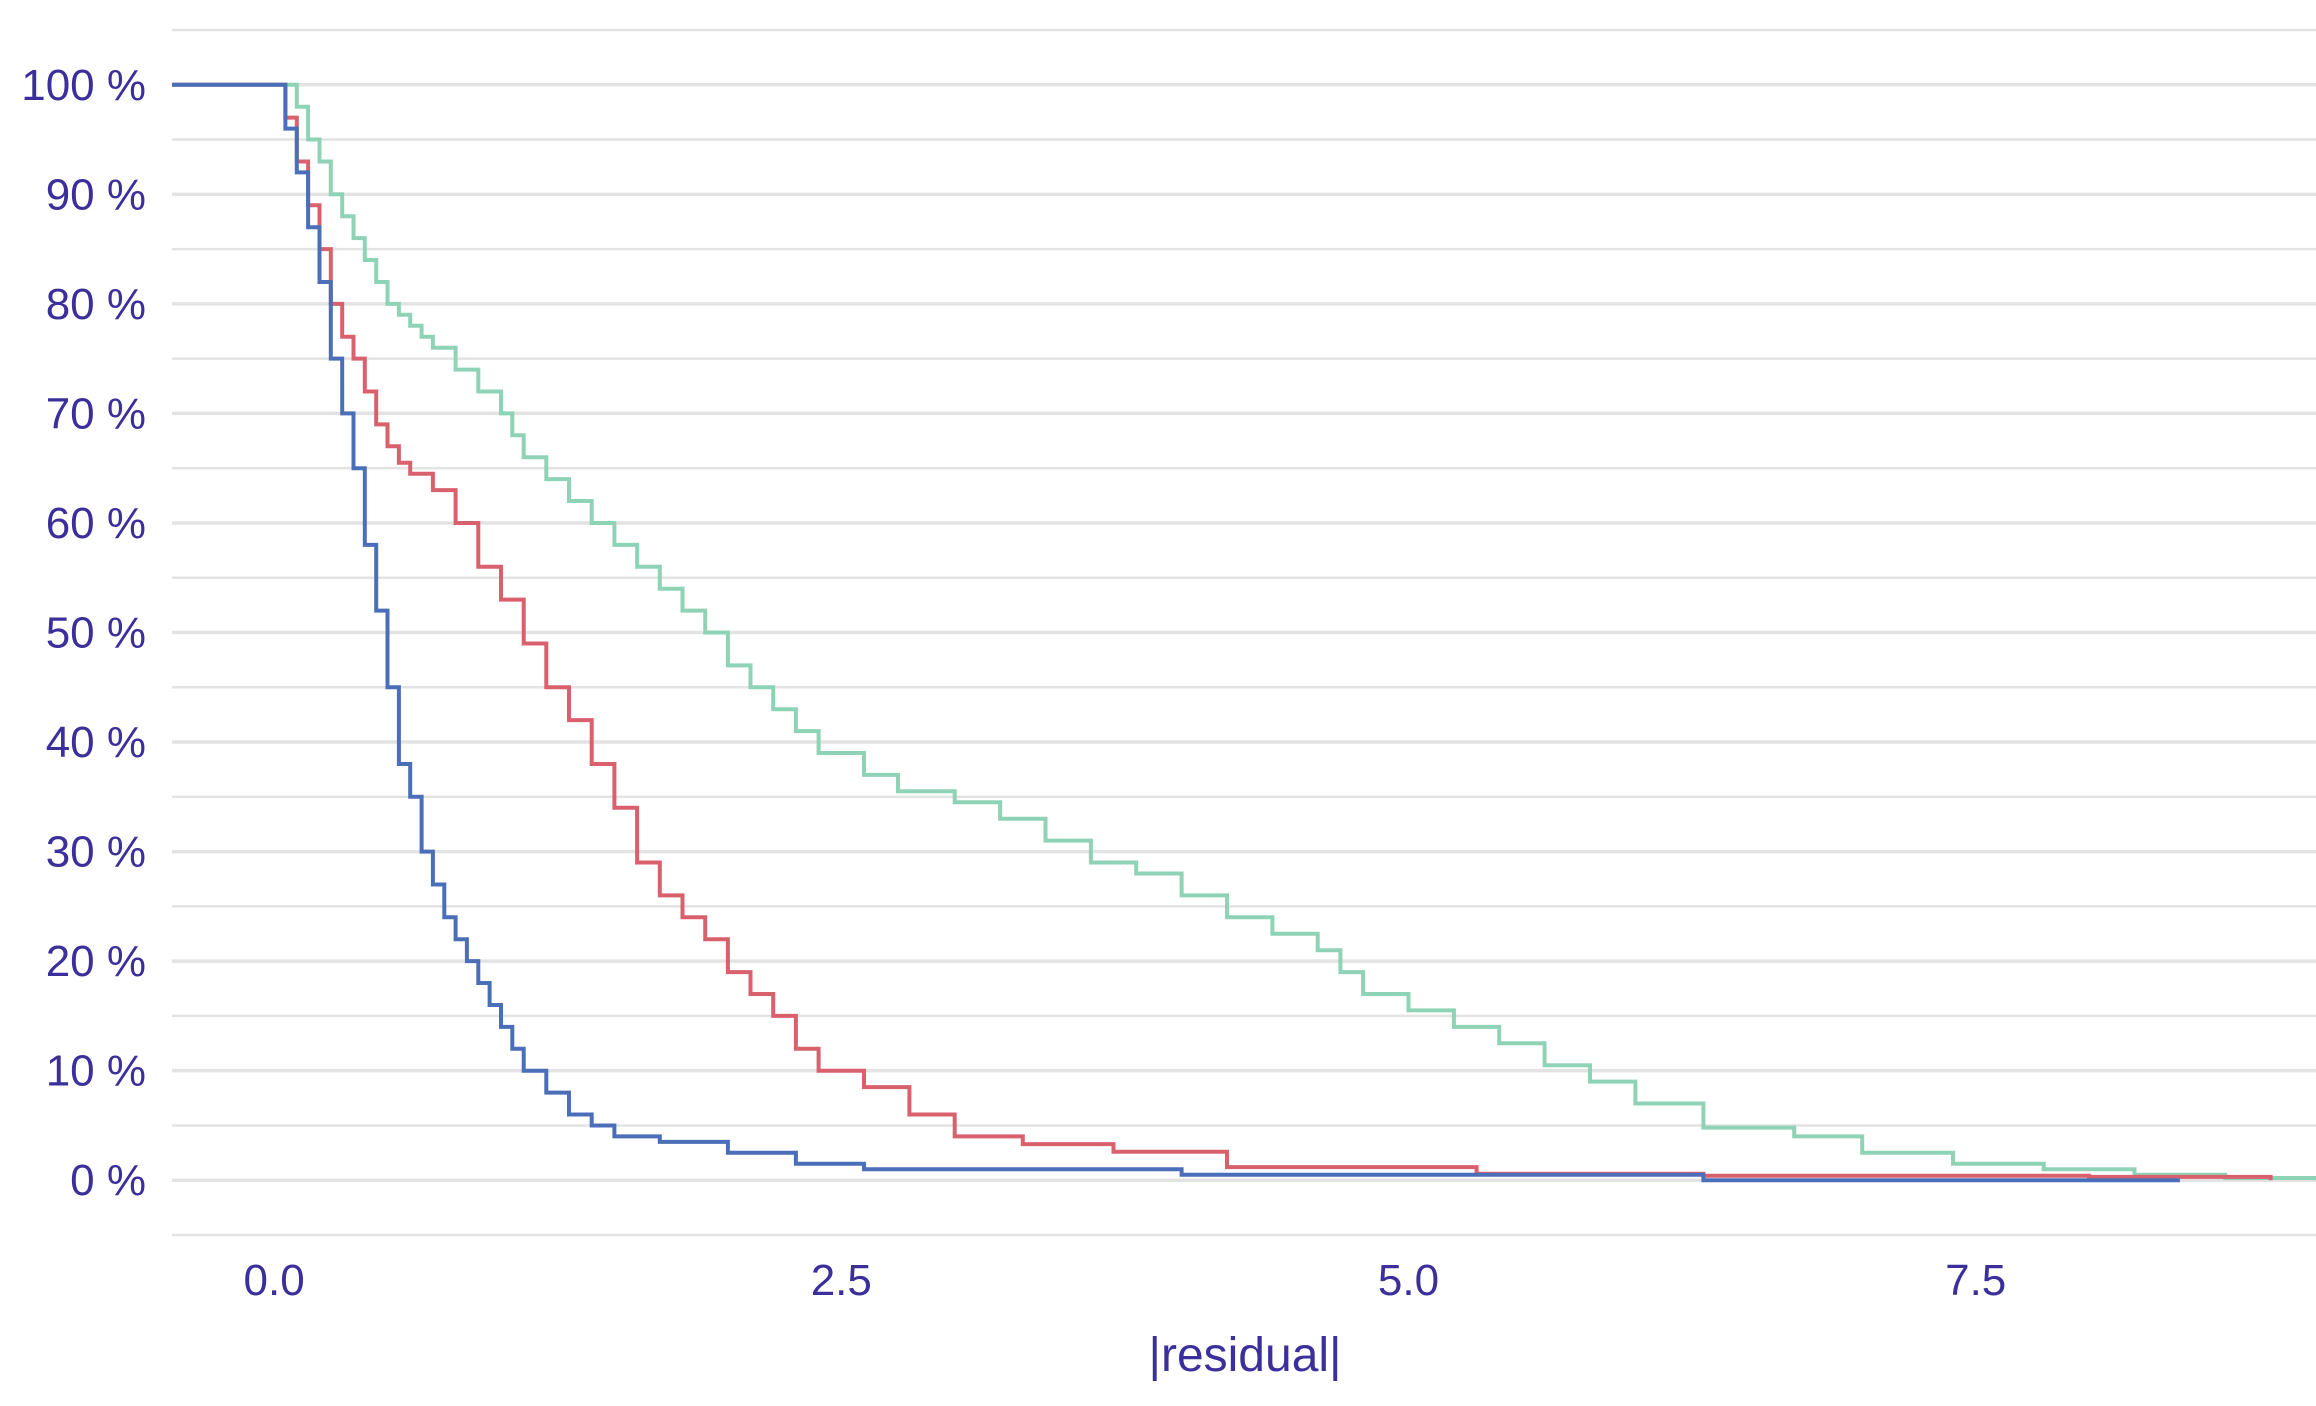 The image size is (2316, 1406). What do you see at coordinates (1408, 1280) in the screenshot?
I see `x-tick-label: 5.0` at bounding box center [1408, 1280].